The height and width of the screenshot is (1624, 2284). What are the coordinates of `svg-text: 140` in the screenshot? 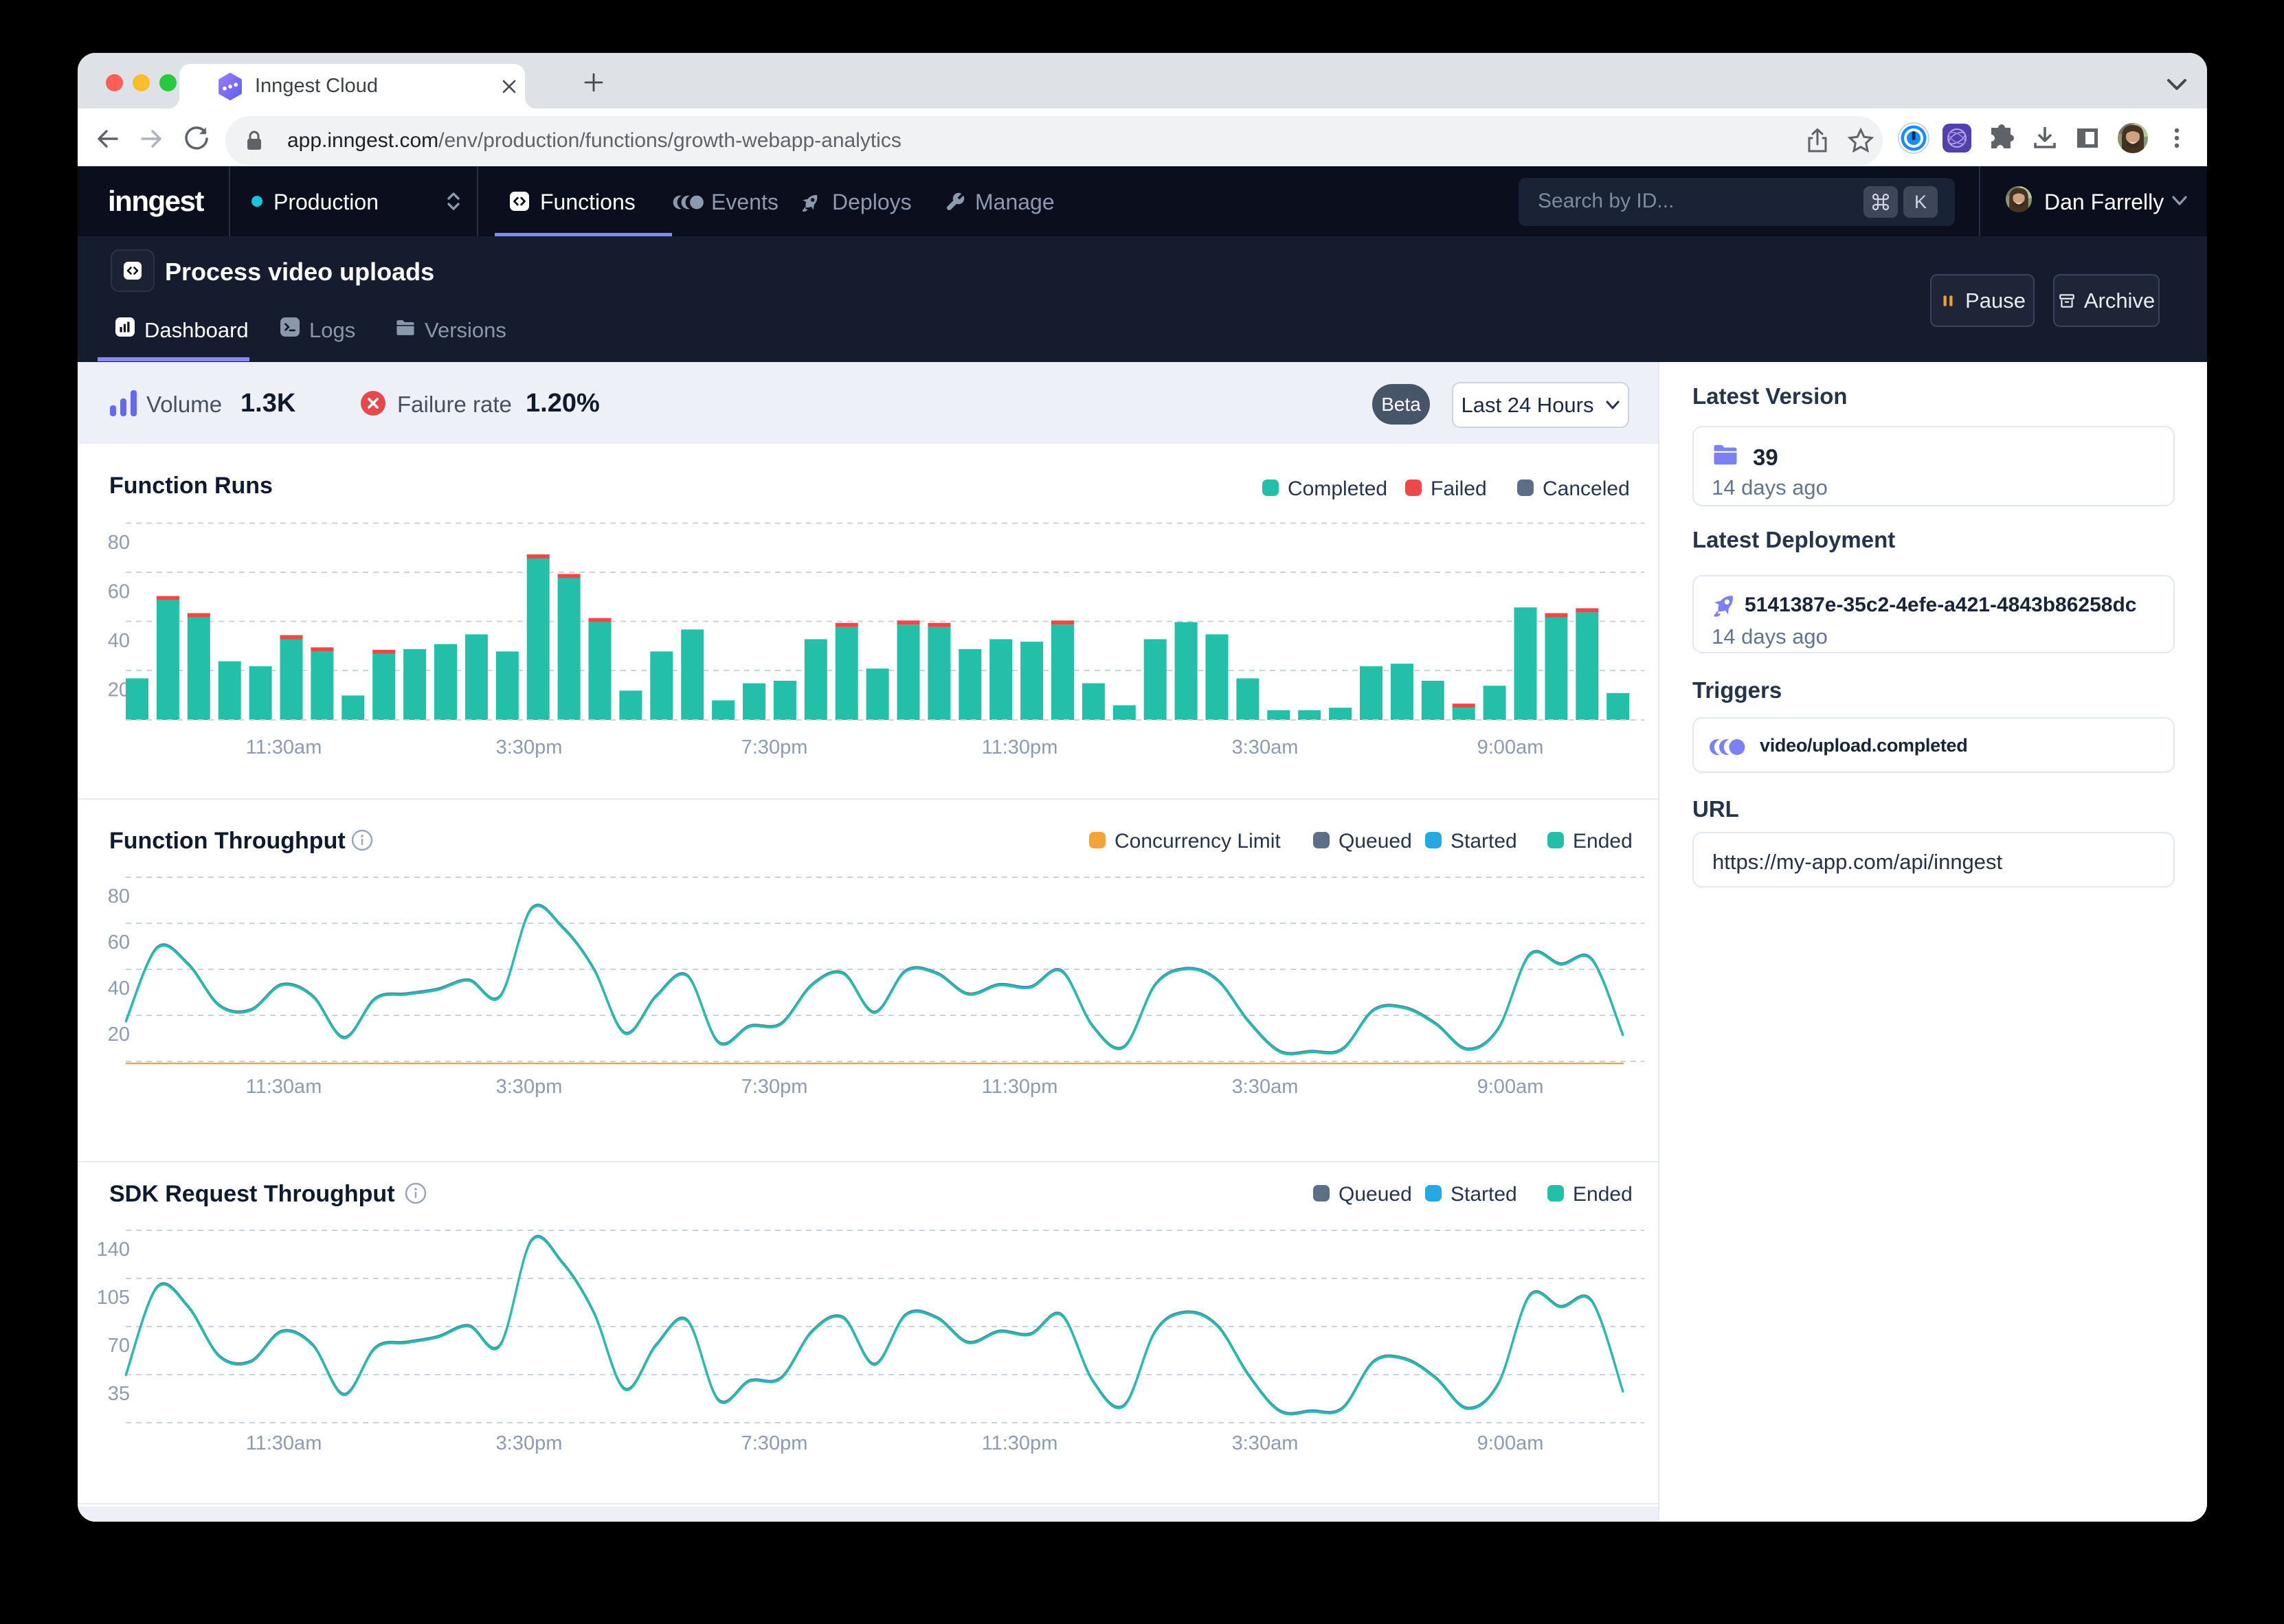 It's located at (113, 1250).